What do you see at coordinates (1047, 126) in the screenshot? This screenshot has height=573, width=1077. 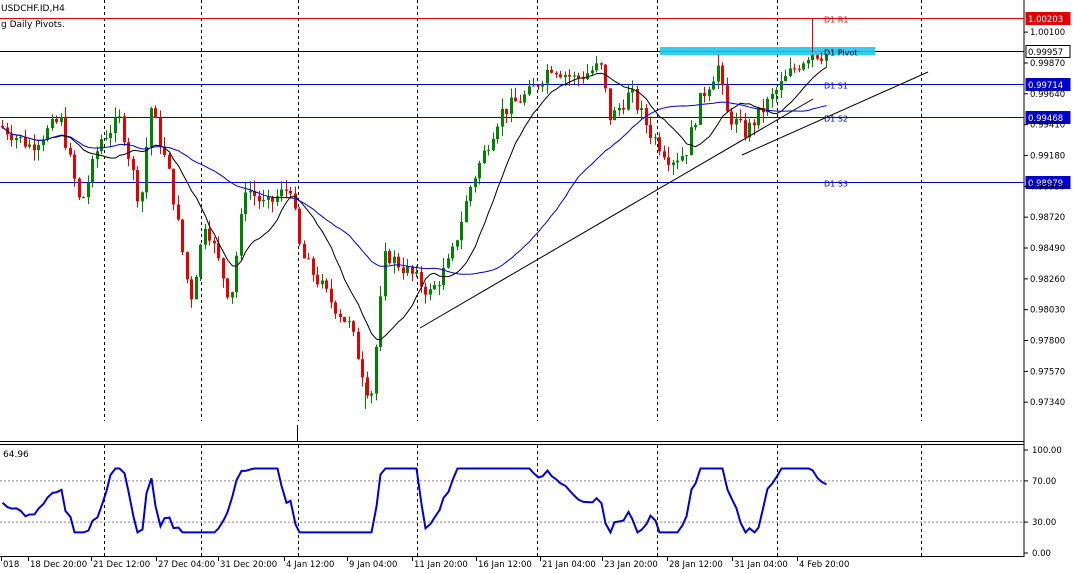 I see `price-tick-label: 0.99410` at bounding box center [1047, 126].